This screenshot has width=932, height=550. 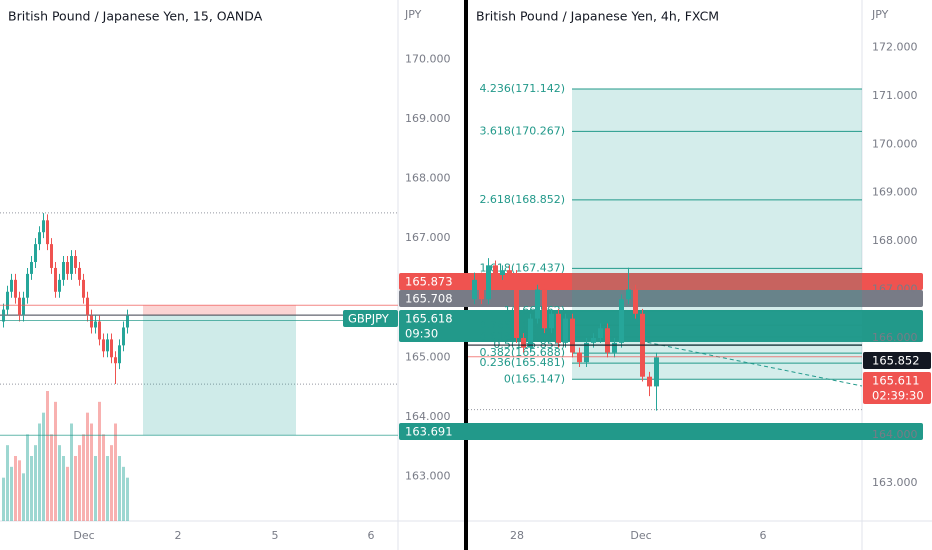 What do you see at coordinates (429, 299) in the screenshot?
I see `price-label: 165.708` at bounding box center [429, 299].